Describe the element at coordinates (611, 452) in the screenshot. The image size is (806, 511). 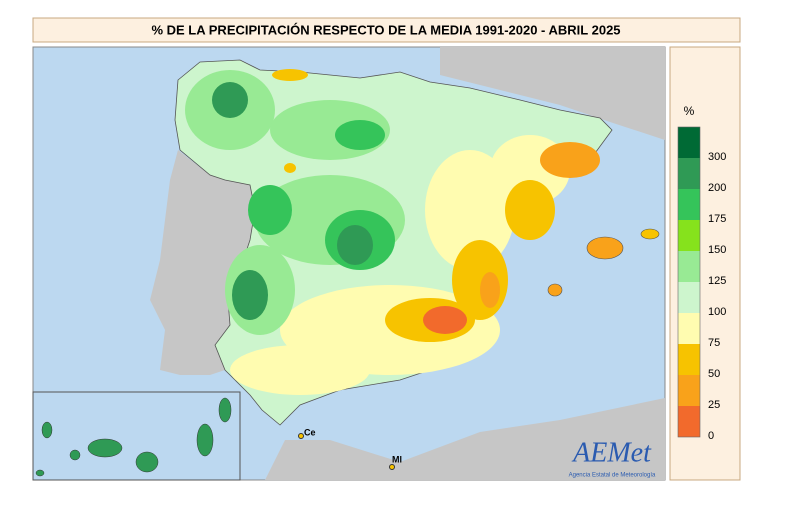
I see `logo: AEMet` at that location.